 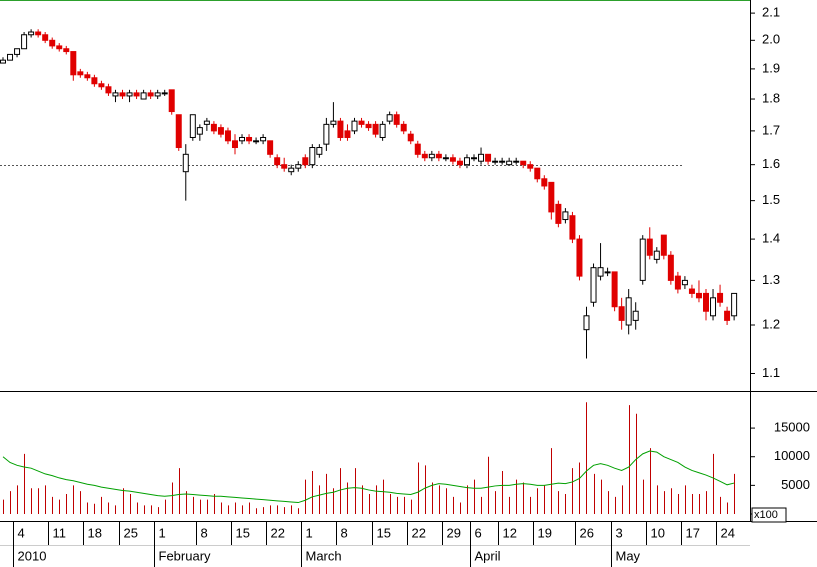 I want to click on y-tick-label: 1.6, so click(x=771, y=163).